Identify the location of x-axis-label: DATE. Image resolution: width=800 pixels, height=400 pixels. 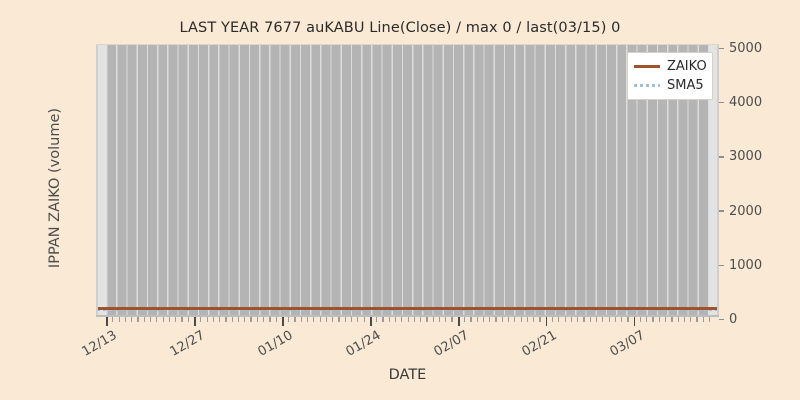
(407, 375).